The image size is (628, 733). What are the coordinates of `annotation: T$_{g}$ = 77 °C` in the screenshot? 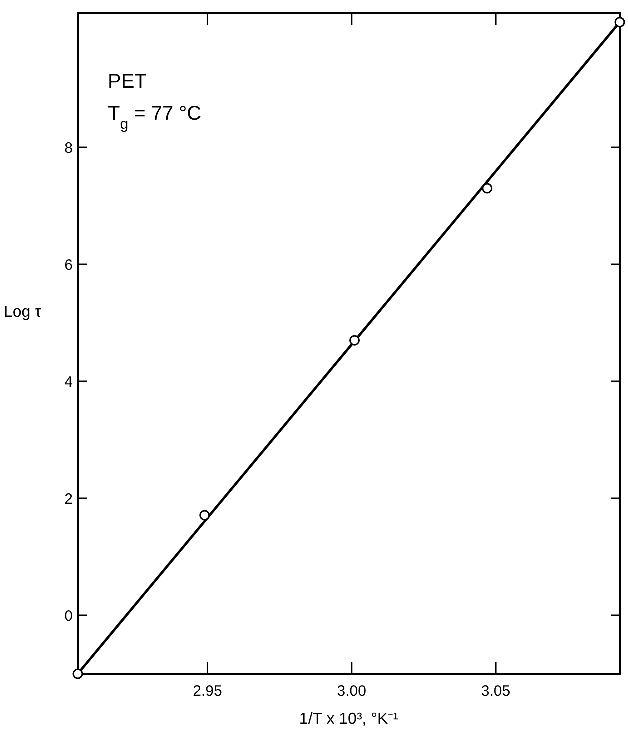 It's located at (155, 117).